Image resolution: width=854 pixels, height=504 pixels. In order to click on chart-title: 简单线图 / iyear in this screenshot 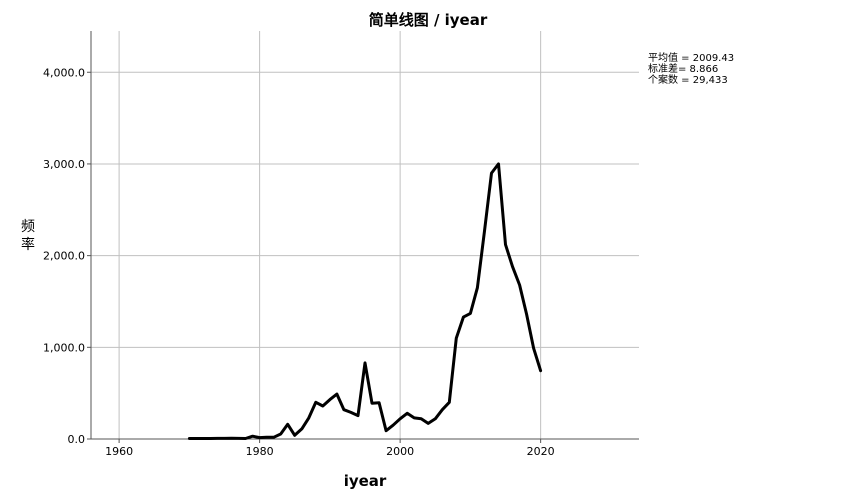, I will do `click(428, 20)`.